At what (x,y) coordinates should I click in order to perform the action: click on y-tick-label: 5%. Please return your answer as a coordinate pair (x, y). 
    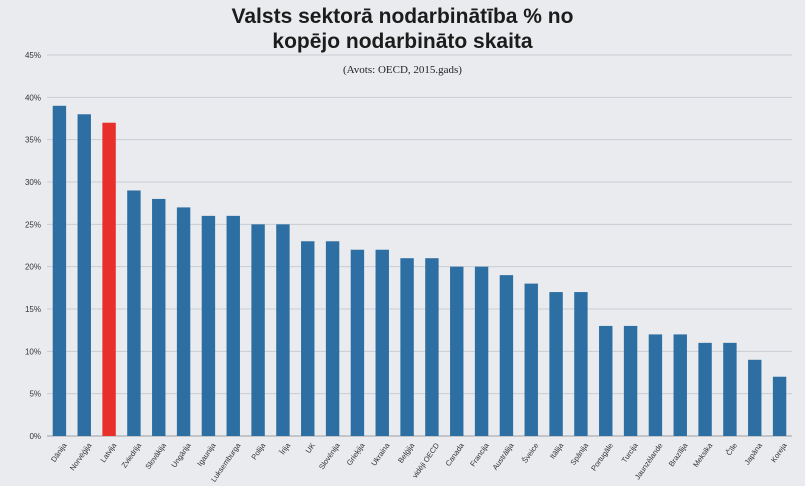
    Looking at the image, I should click on (35, 394).